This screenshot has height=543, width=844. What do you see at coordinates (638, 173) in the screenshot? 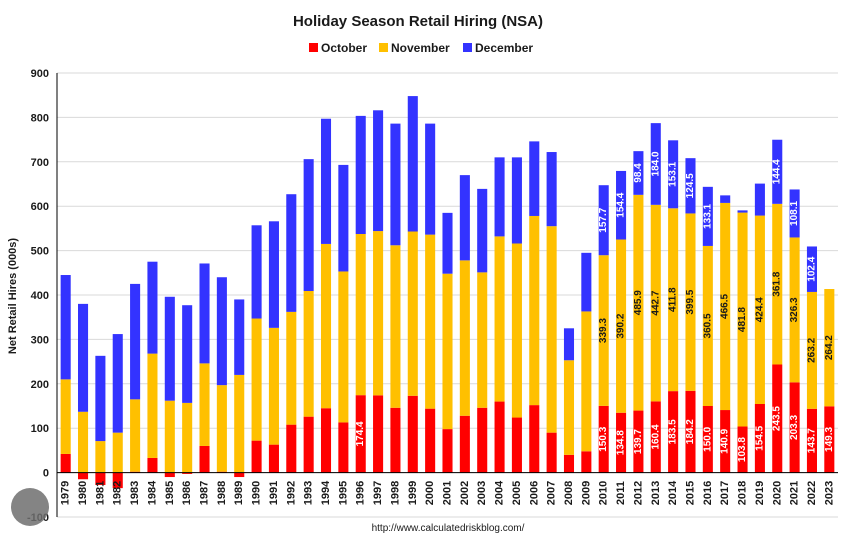
I see `bar-december-2012` at bounding box center [638, 173].